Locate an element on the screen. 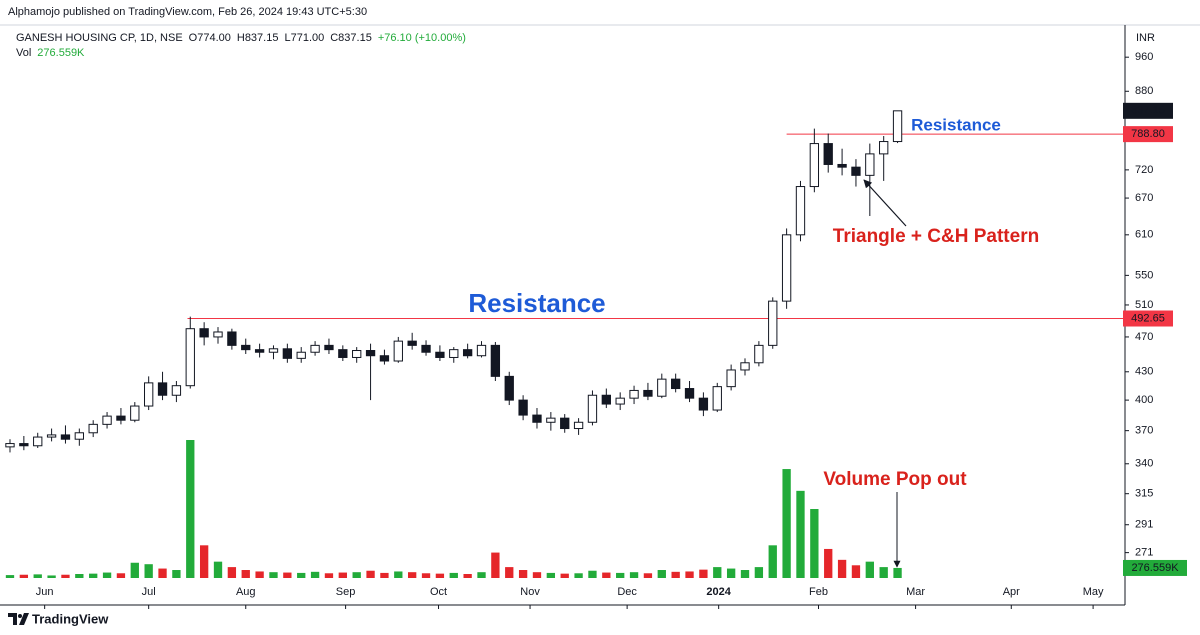 The image size is (1200, 635). annotation: Triangle + C&H Pattern is located at coordinates (936, 236).